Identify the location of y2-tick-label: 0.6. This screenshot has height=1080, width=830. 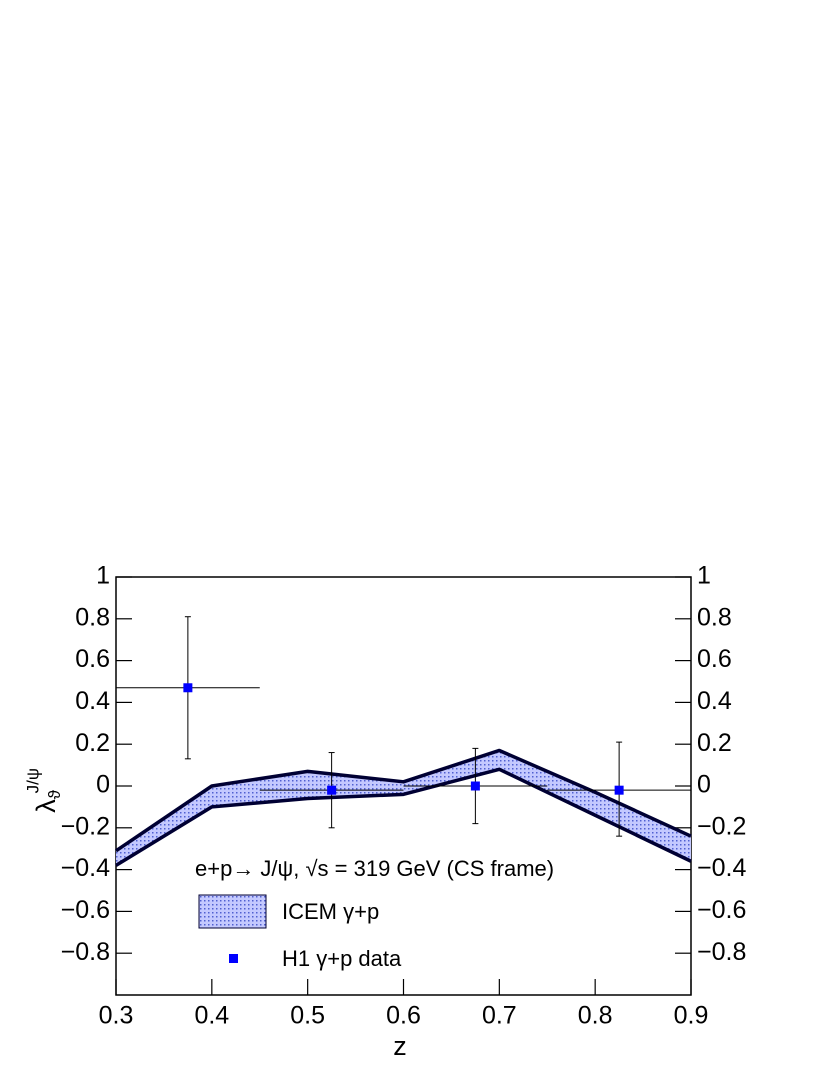
(714, 659).